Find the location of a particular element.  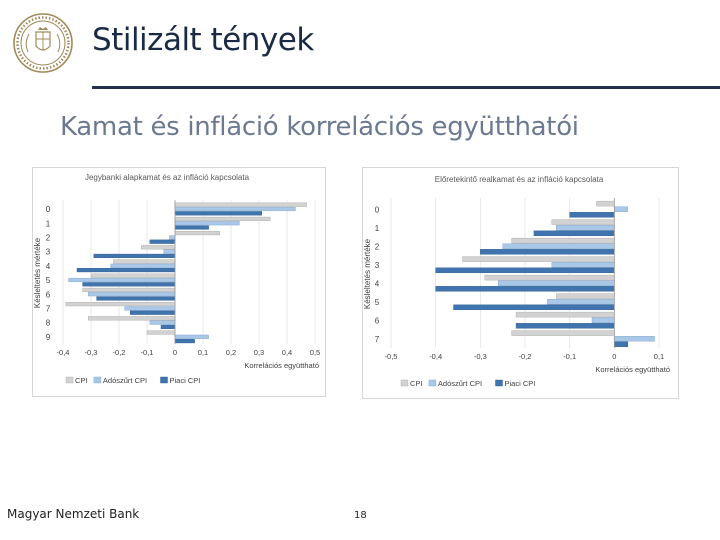

x-tick-label: 0,4 is located at coordinates (287, 352).